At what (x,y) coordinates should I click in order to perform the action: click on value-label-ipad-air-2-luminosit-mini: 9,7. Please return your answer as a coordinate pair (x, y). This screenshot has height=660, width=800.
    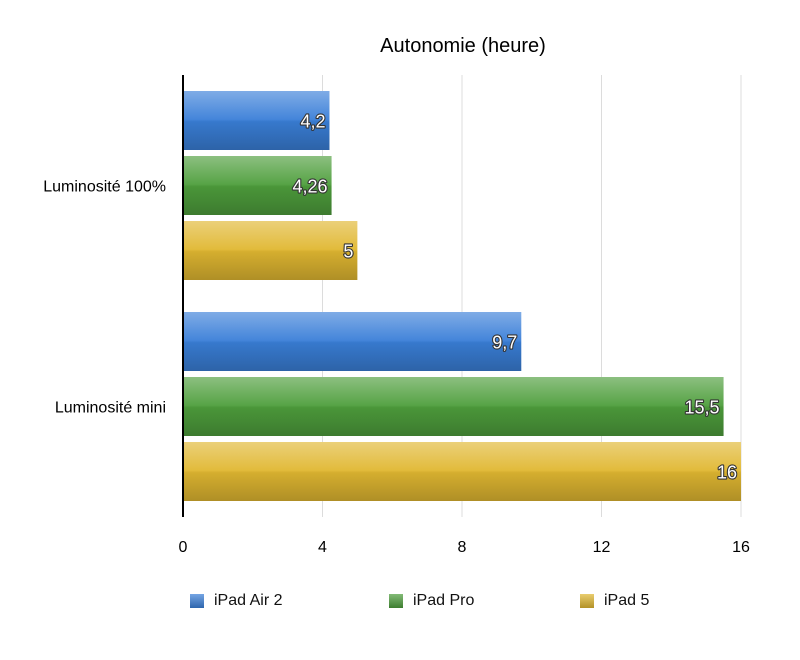
    Looking at the image, I should click on (504, 343).